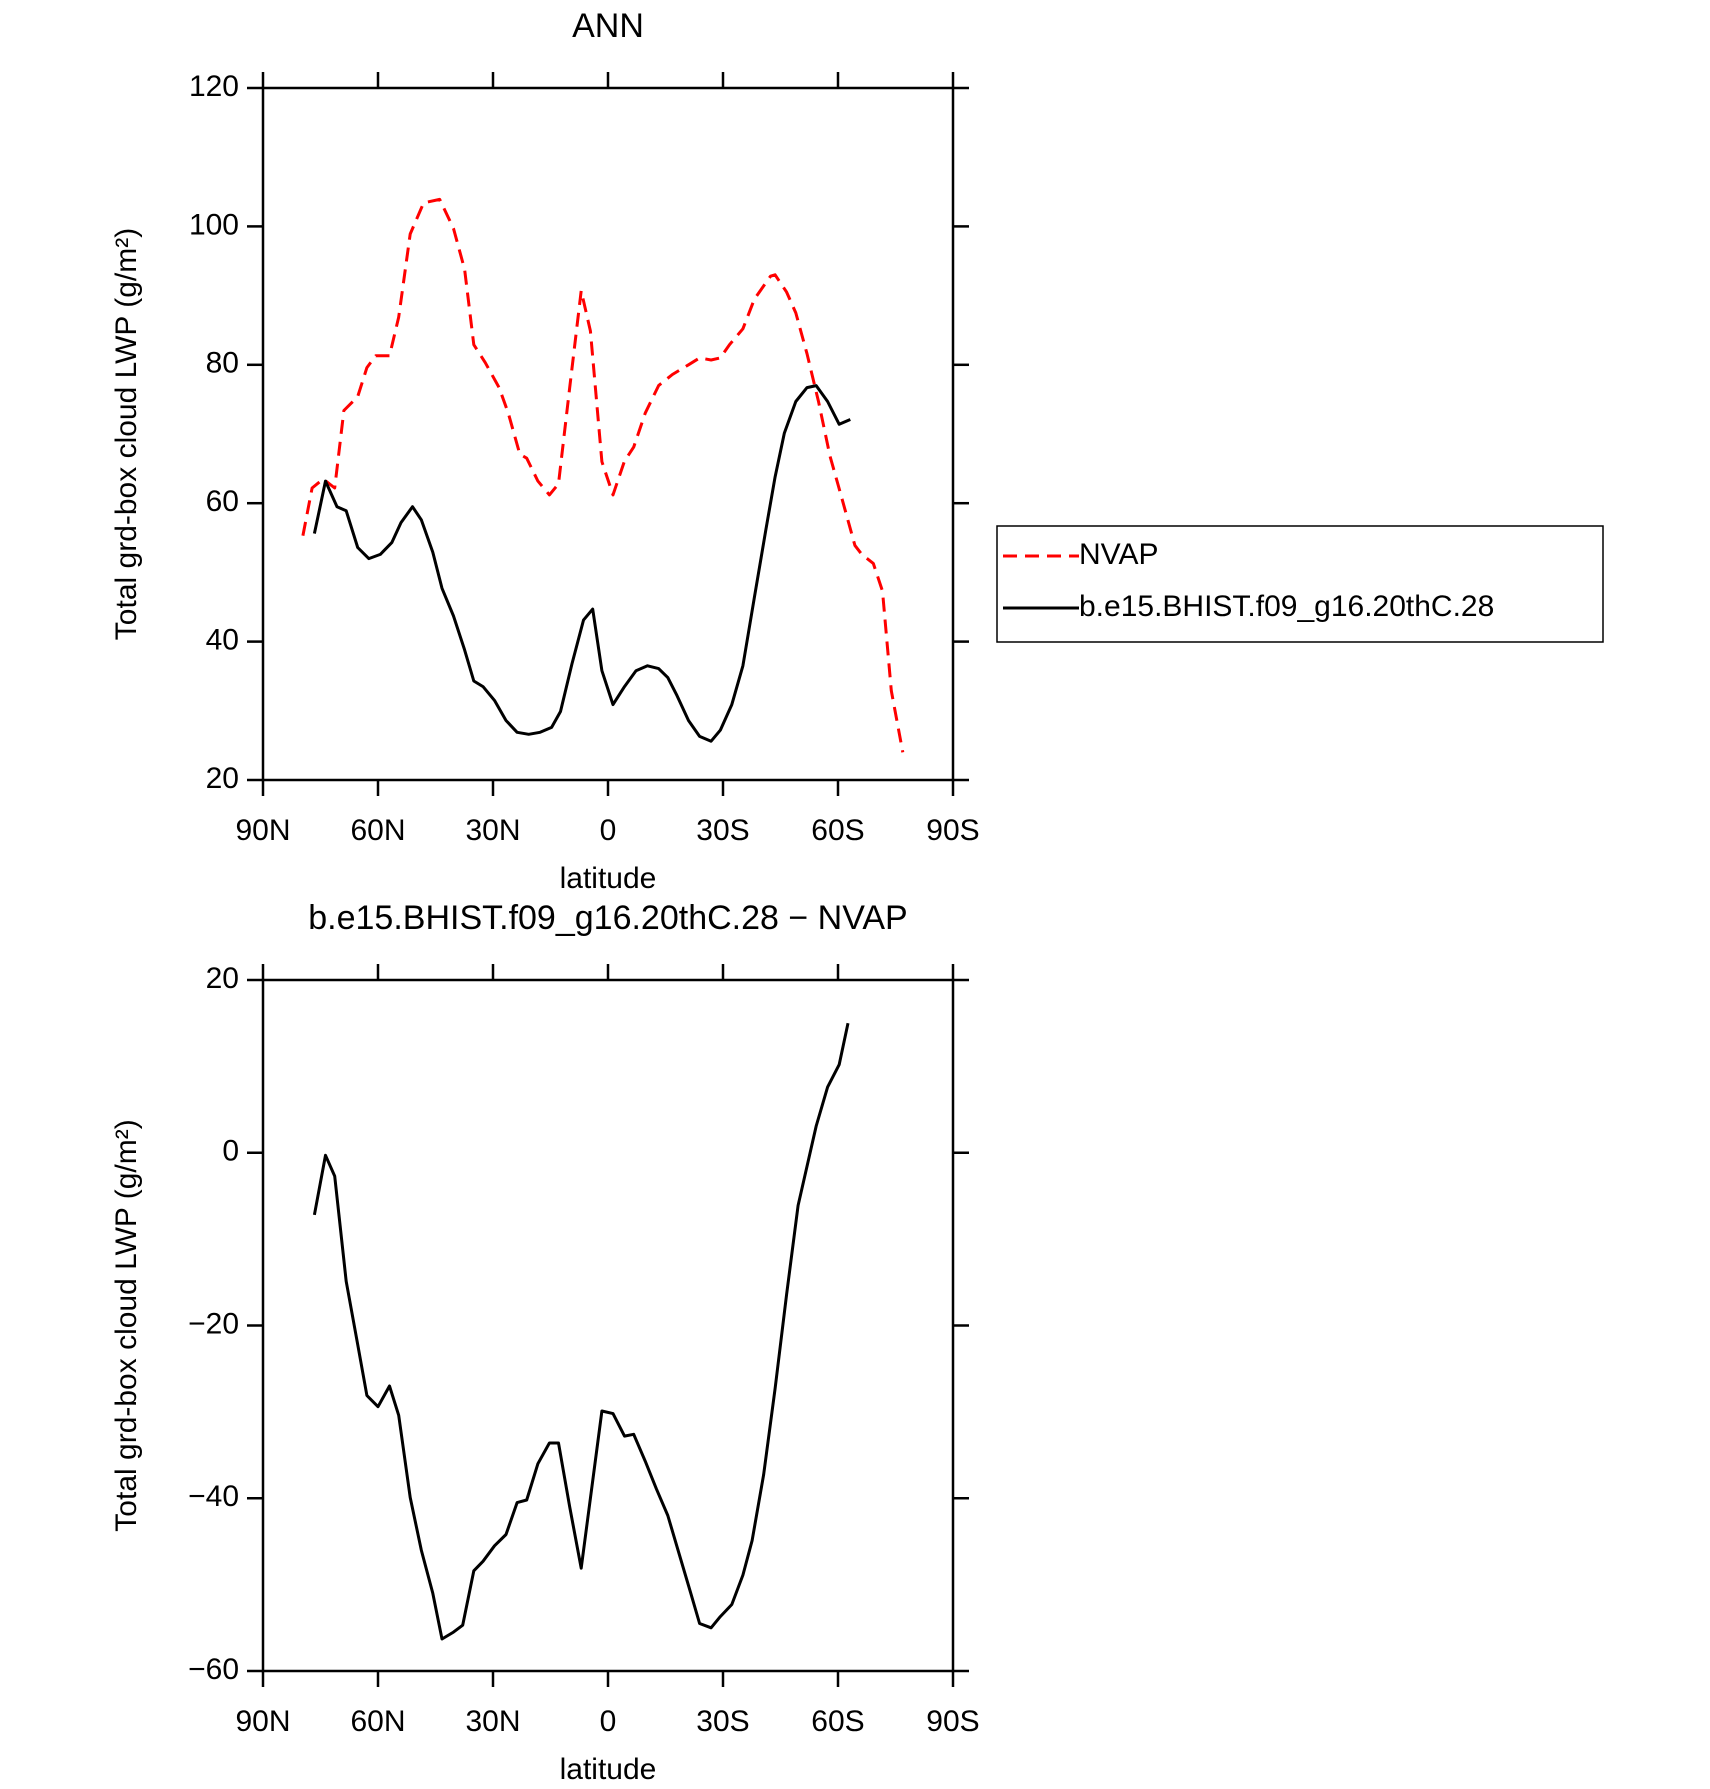 This screenshot has height=1789, width=1710. Describe the element at coordinates (1286, 606) in the screenshot. I see `legend-label: b.e15.BHIST.f09_g16.20thC.28` at that location.